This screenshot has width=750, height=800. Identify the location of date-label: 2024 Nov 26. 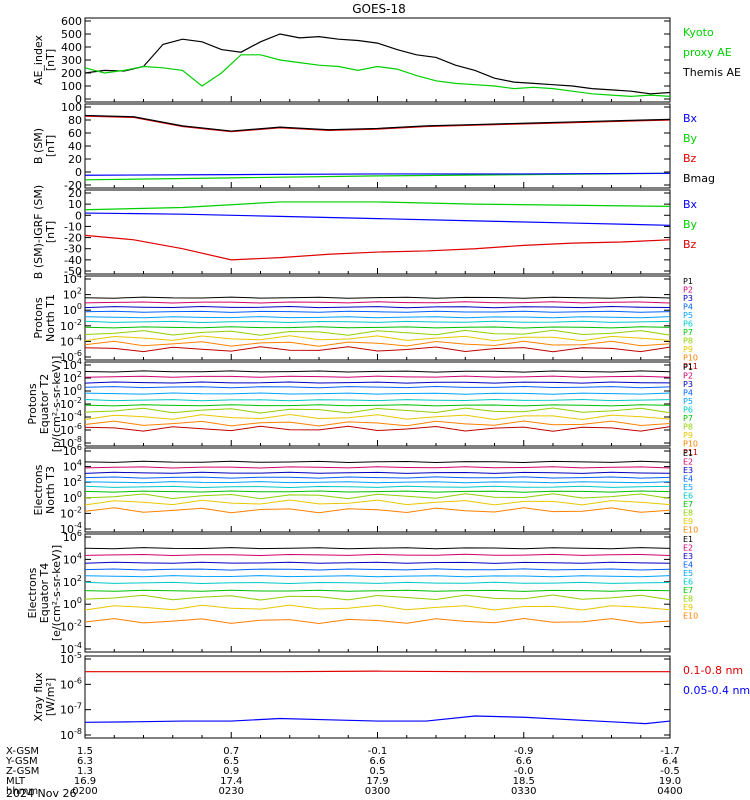
(41, 793).